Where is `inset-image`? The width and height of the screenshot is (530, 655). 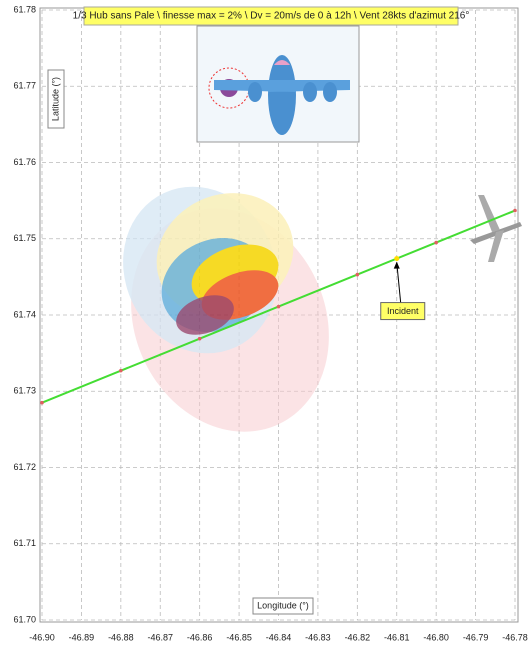 inset-image is located at coordinates (278, 84).